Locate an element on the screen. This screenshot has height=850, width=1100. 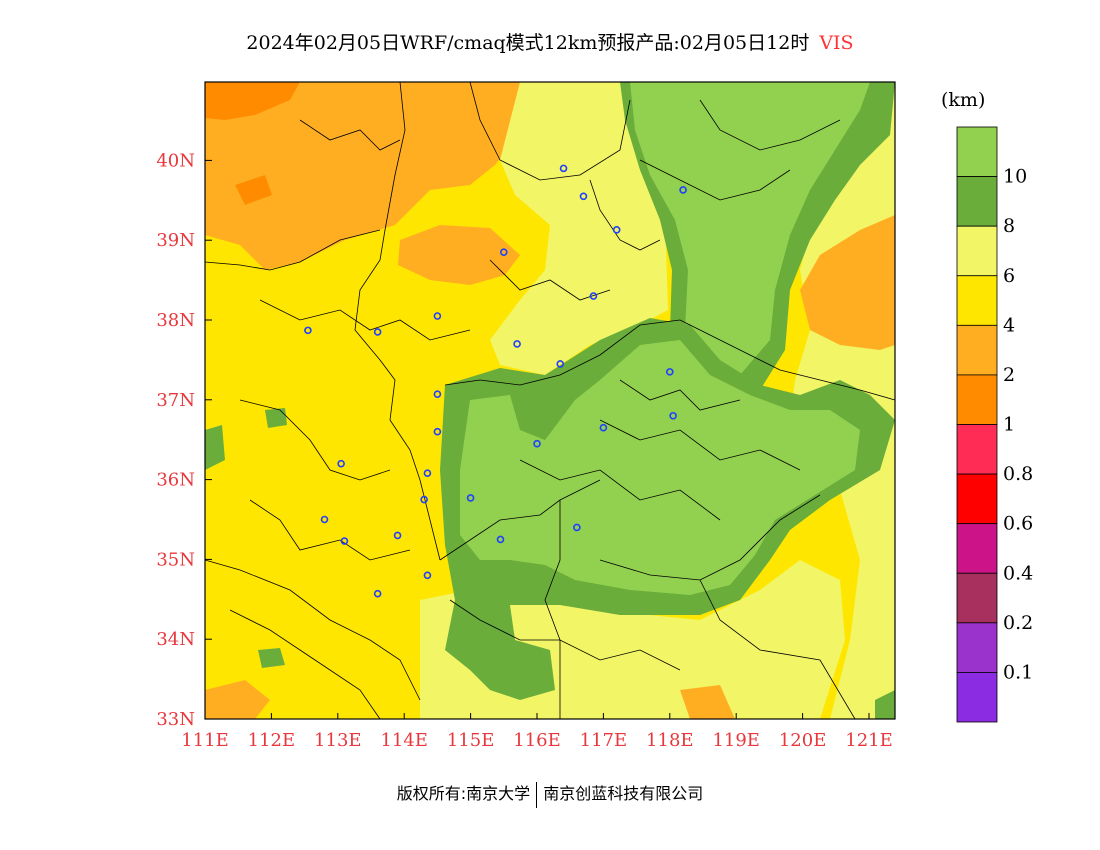
title-variable: VIS is located at coordinates (836, 43).